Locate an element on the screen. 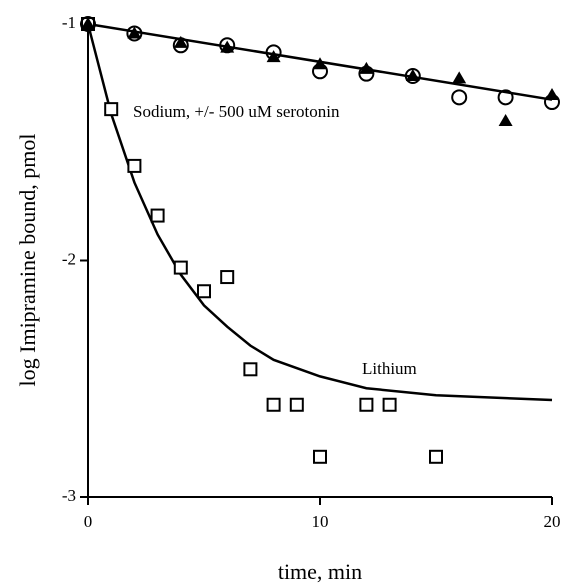 This screenshot has width=565, height=587. x-axis-title: time, min is located at coordinates (320, 571).